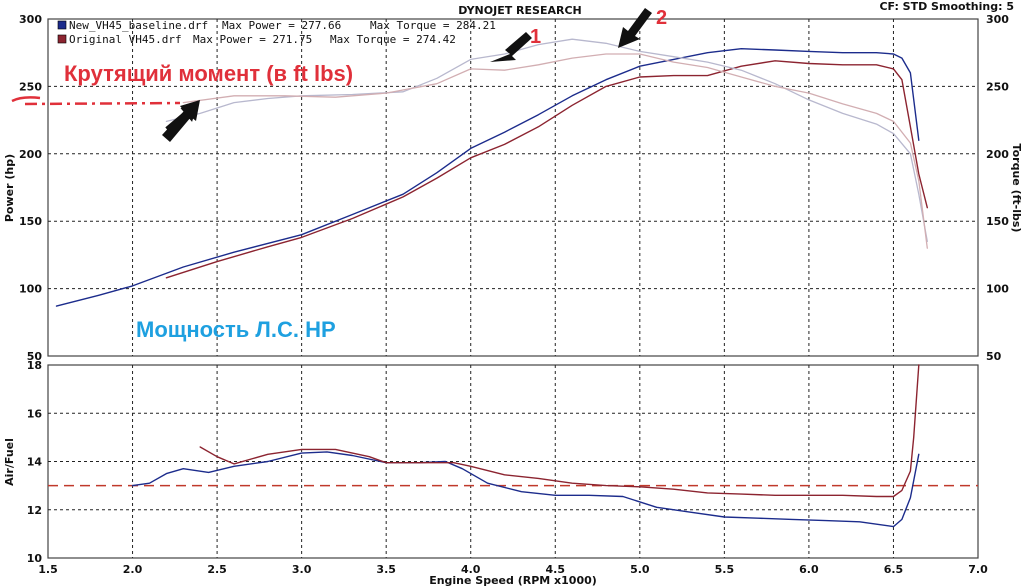 The width and height of the screenshot is (1024, 588). I want to click on power-tick-label: 250, so click(30, 86).